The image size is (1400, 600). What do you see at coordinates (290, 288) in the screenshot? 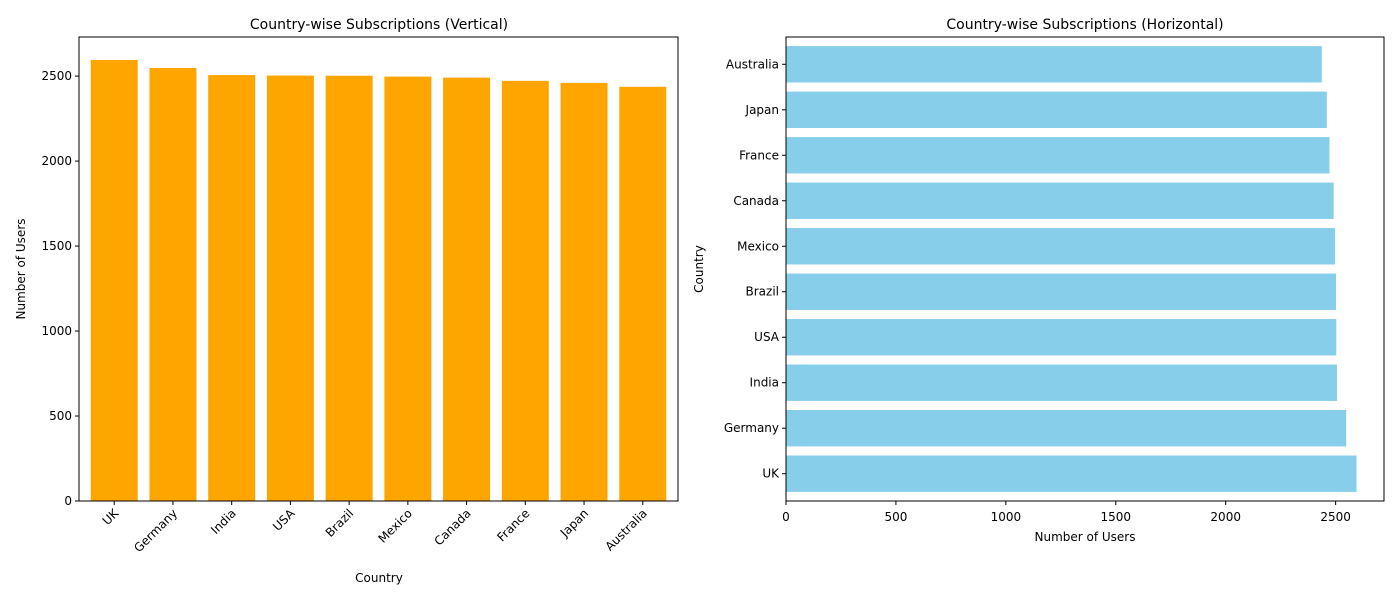
I see `vertical-bar-usa` at bounding box center [290, 288].